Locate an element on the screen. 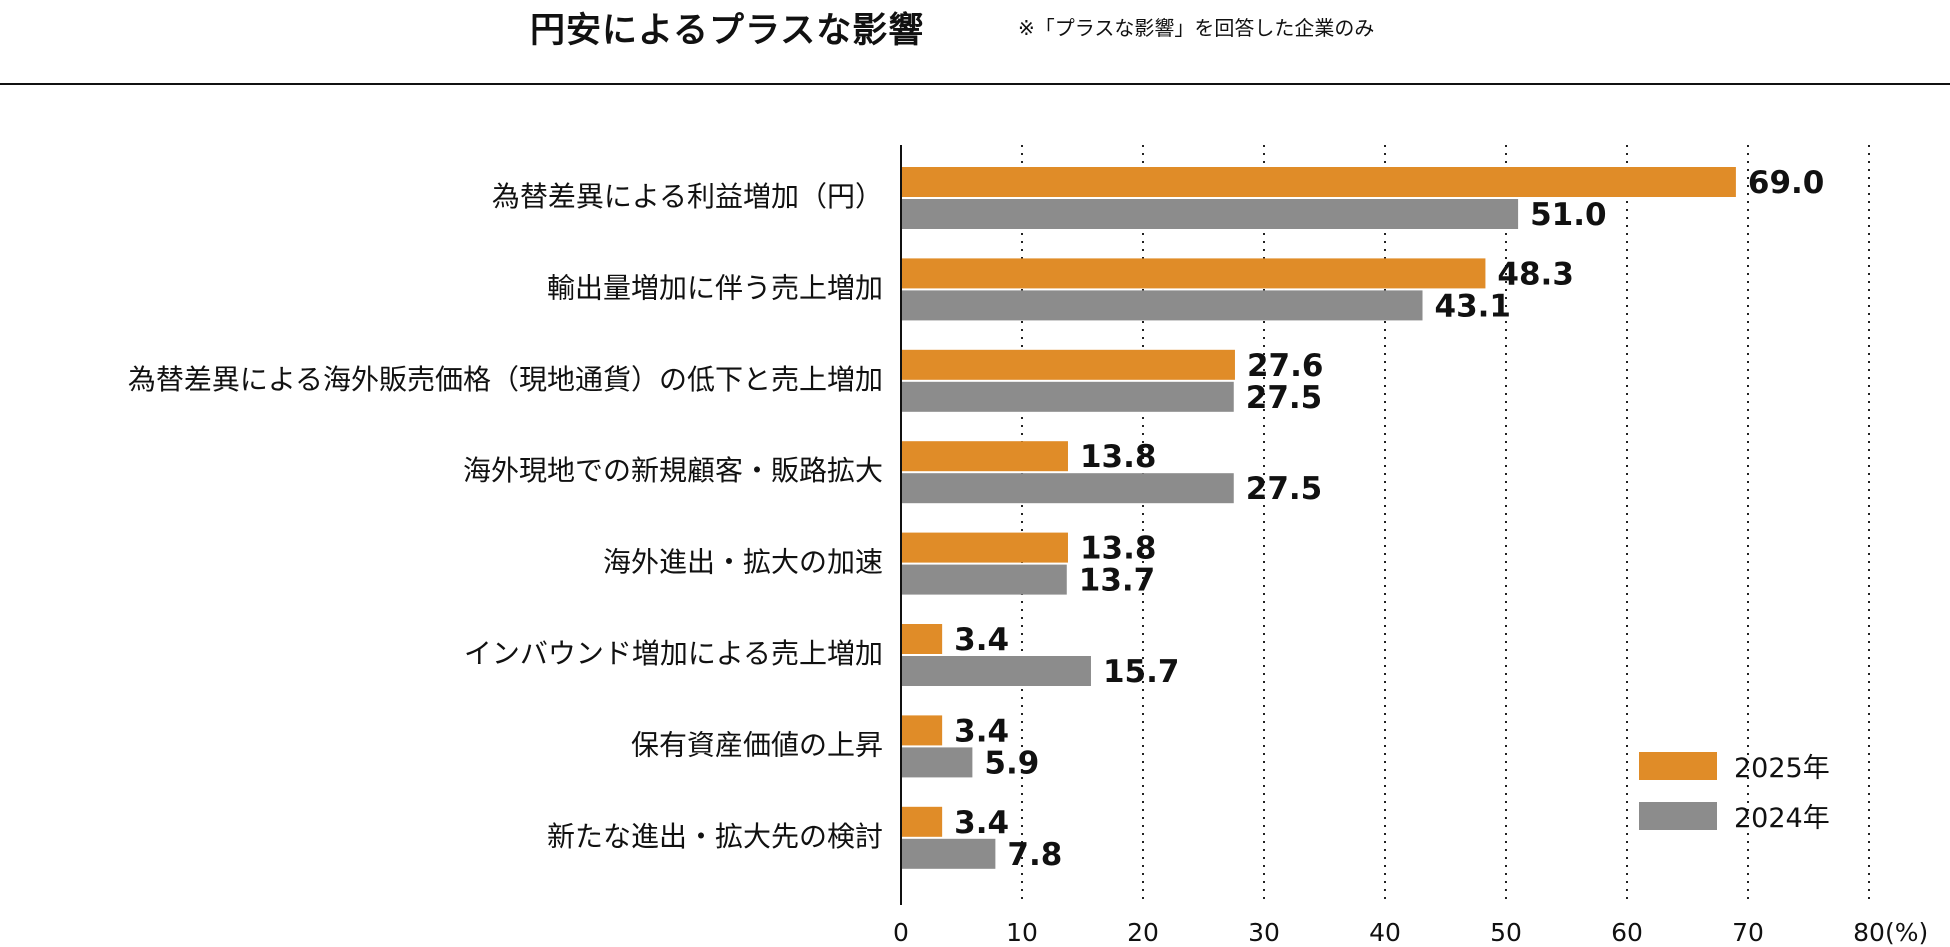 The image size is (1950, 947). x-tick-label-40: 40 is located at coordinates (1385, 932).